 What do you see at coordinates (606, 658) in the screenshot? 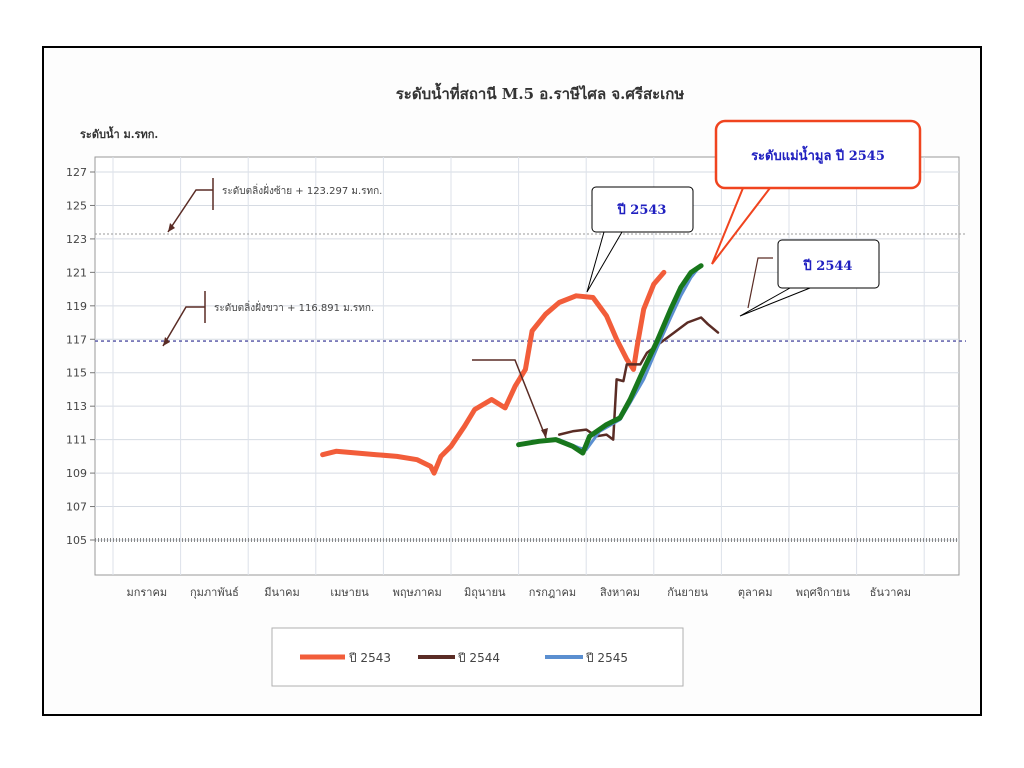
I see `legend-label-2545: ปี 2545` at bounding box center [606, 658].